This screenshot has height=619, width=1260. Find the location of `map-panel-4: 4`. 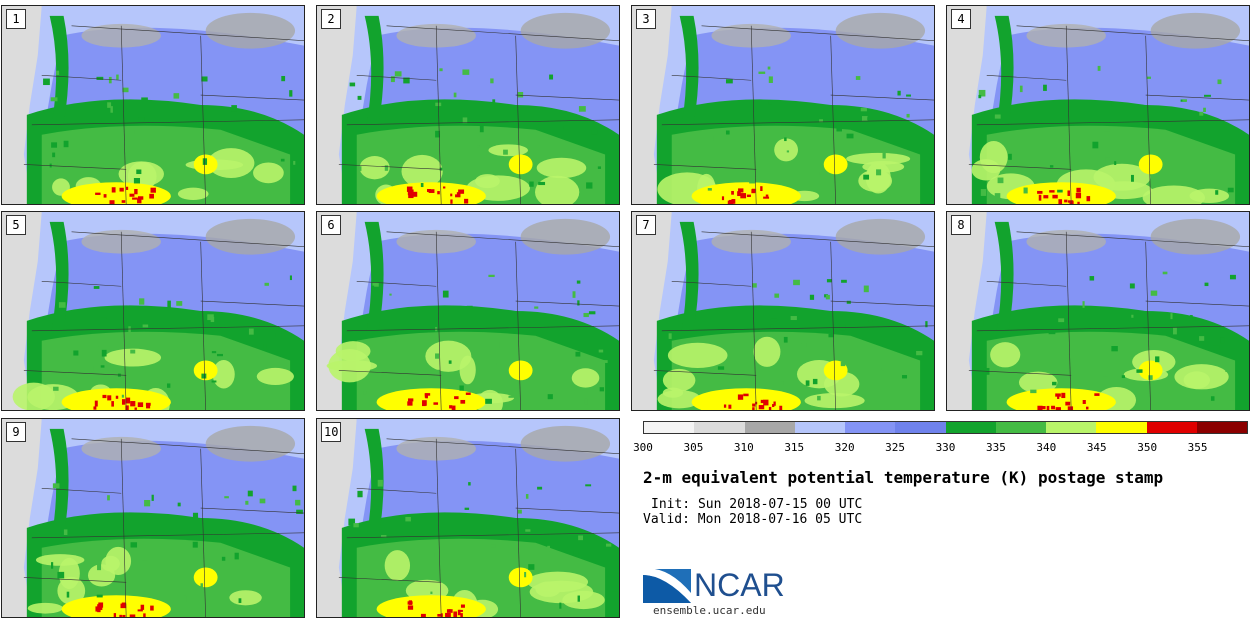

map-panel-4: 4 is located at coordinates (1098, 105).